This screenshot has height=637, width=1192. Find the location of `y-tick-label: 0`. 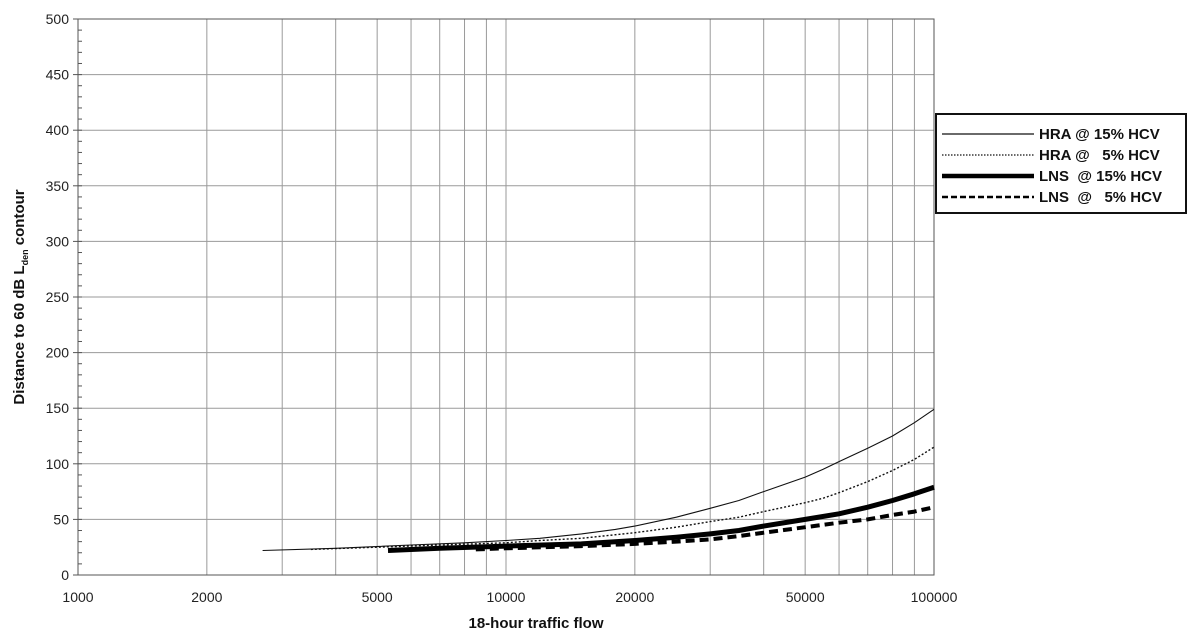

y-tick-label: 0 is located at coordinates (65, 575).